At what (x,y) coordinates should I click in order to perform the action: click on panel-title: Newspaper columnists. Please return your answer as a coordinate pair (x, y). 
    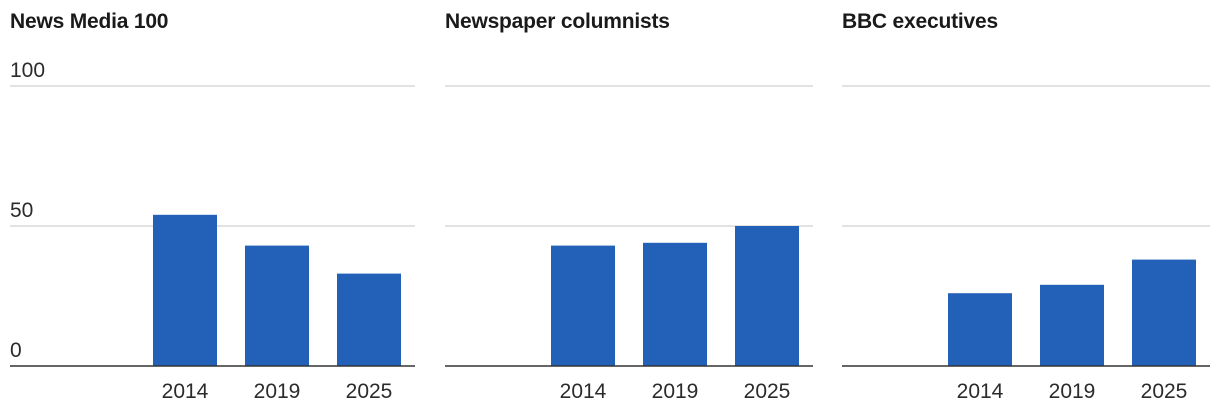
    Looking at the image, I should click on (557, 21).